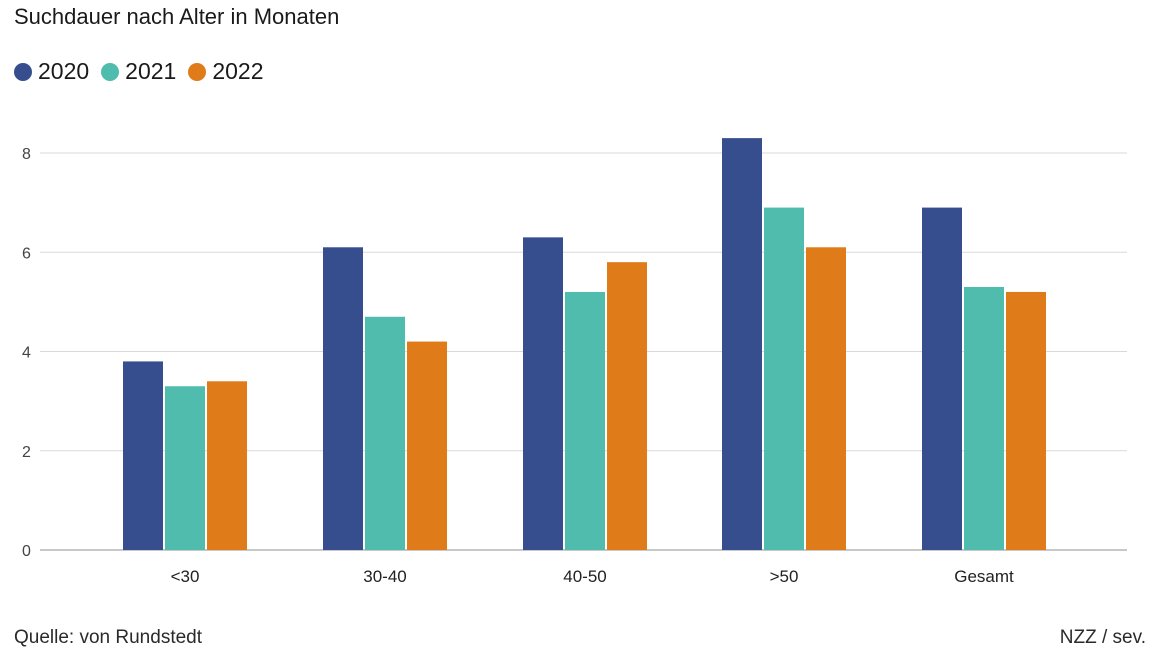  What do you see at coordinates (784, 378) in the screenshot?
I see `bar-2021->50` at bounding box center [784, 378].